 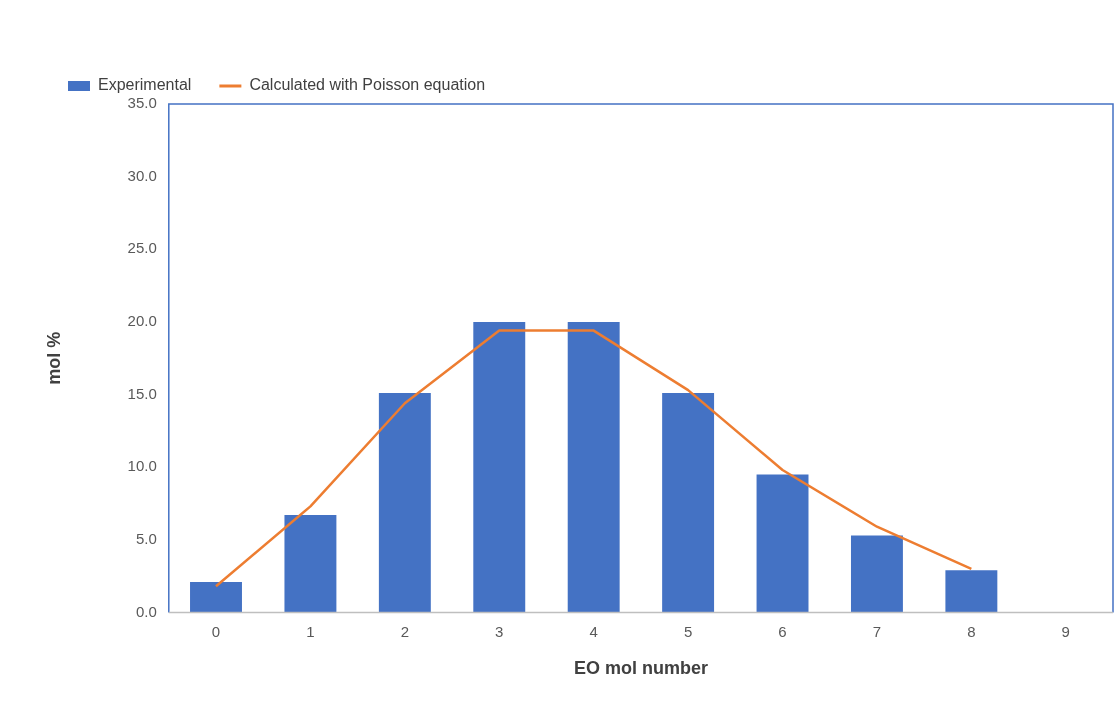 What do you see at coordinates (310, 631) in the screenshot?
I see `x-tick-label: 1` at bounding box center [310, 631].